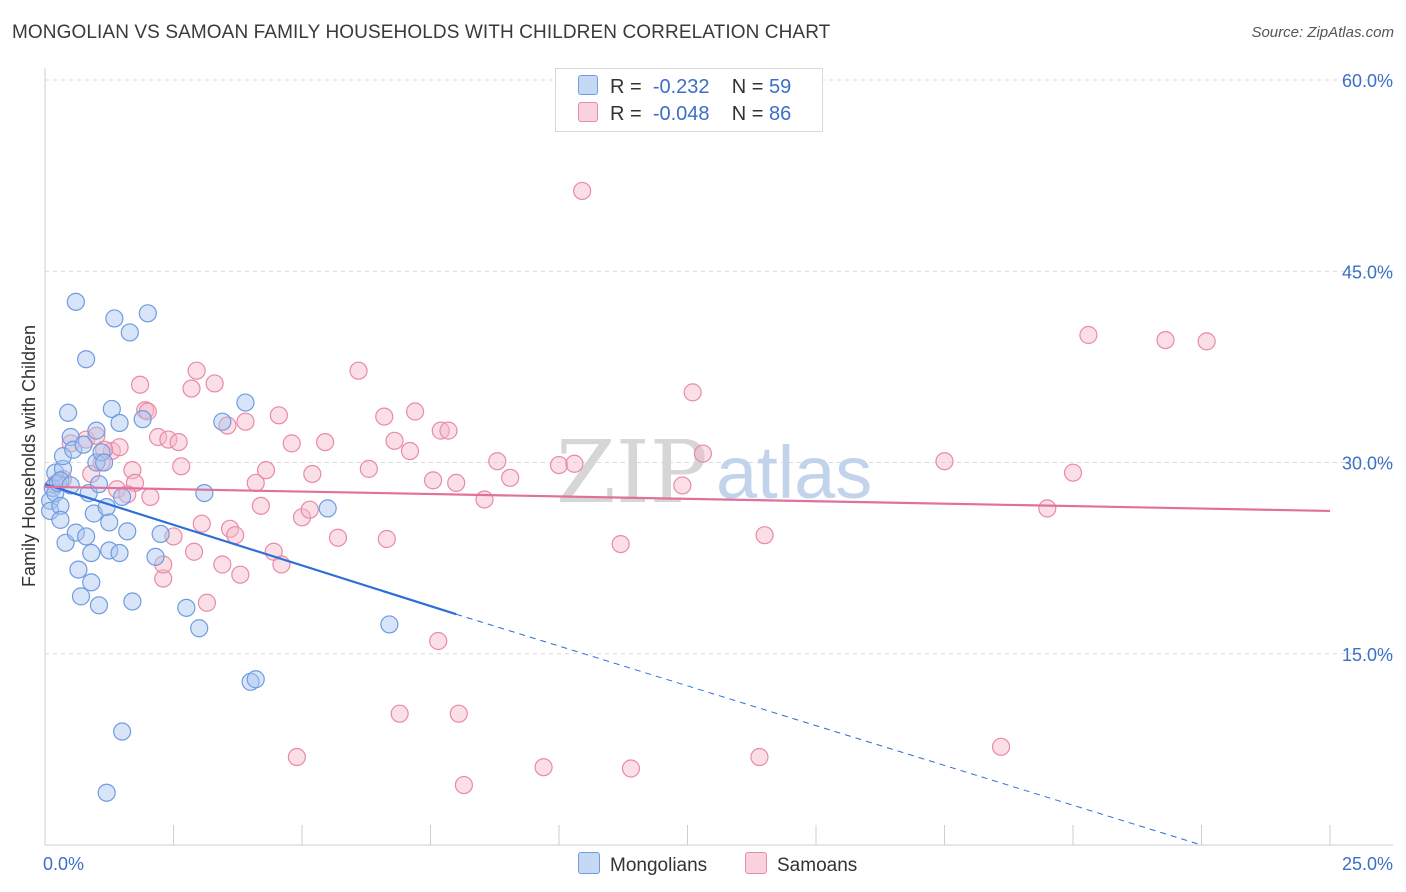 This screenshot has width=1406, height=892. I want to click on watermark: ZIP atlas, so click(714, 473).